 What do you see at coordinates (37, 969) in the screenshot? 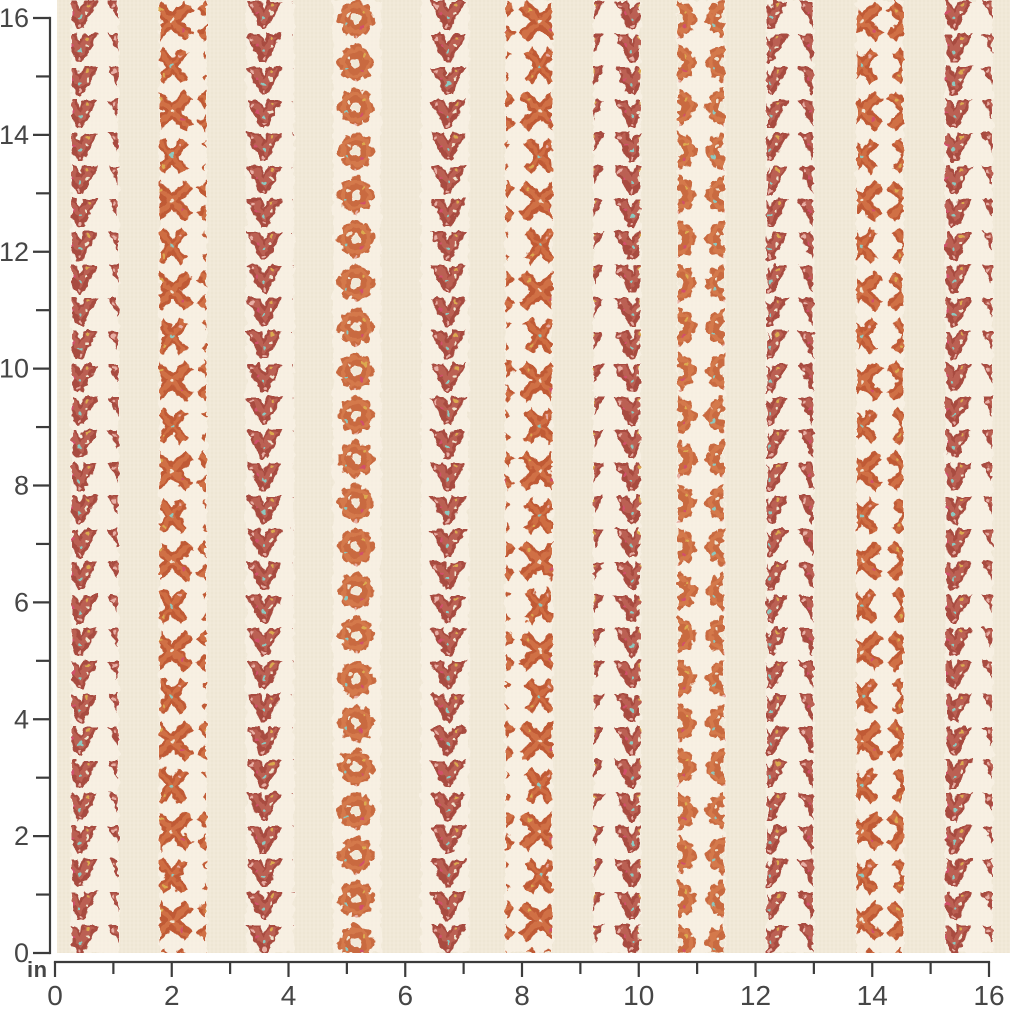
I see `unit-label: in` at bounding box center [37, 969].